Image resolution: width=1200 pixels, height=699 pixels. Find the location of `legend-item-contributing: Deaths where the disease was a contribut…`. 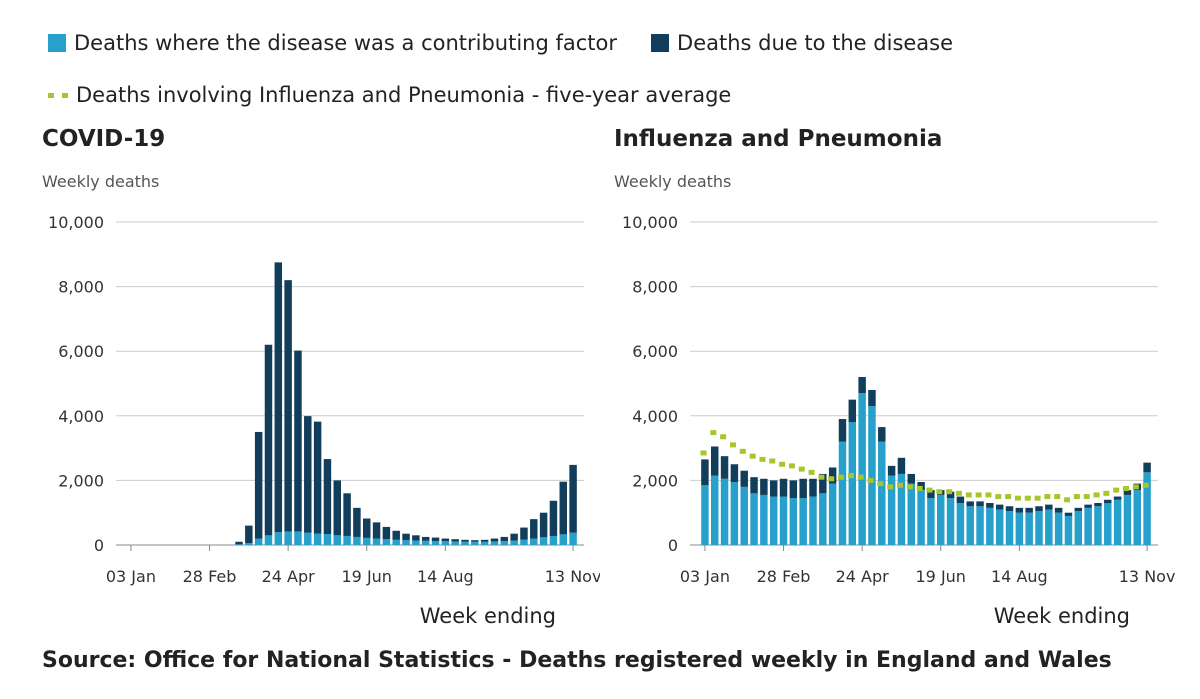

legend-item-contributing: Deaths where the disease was a contribut… is located at coordinates (332, 43).